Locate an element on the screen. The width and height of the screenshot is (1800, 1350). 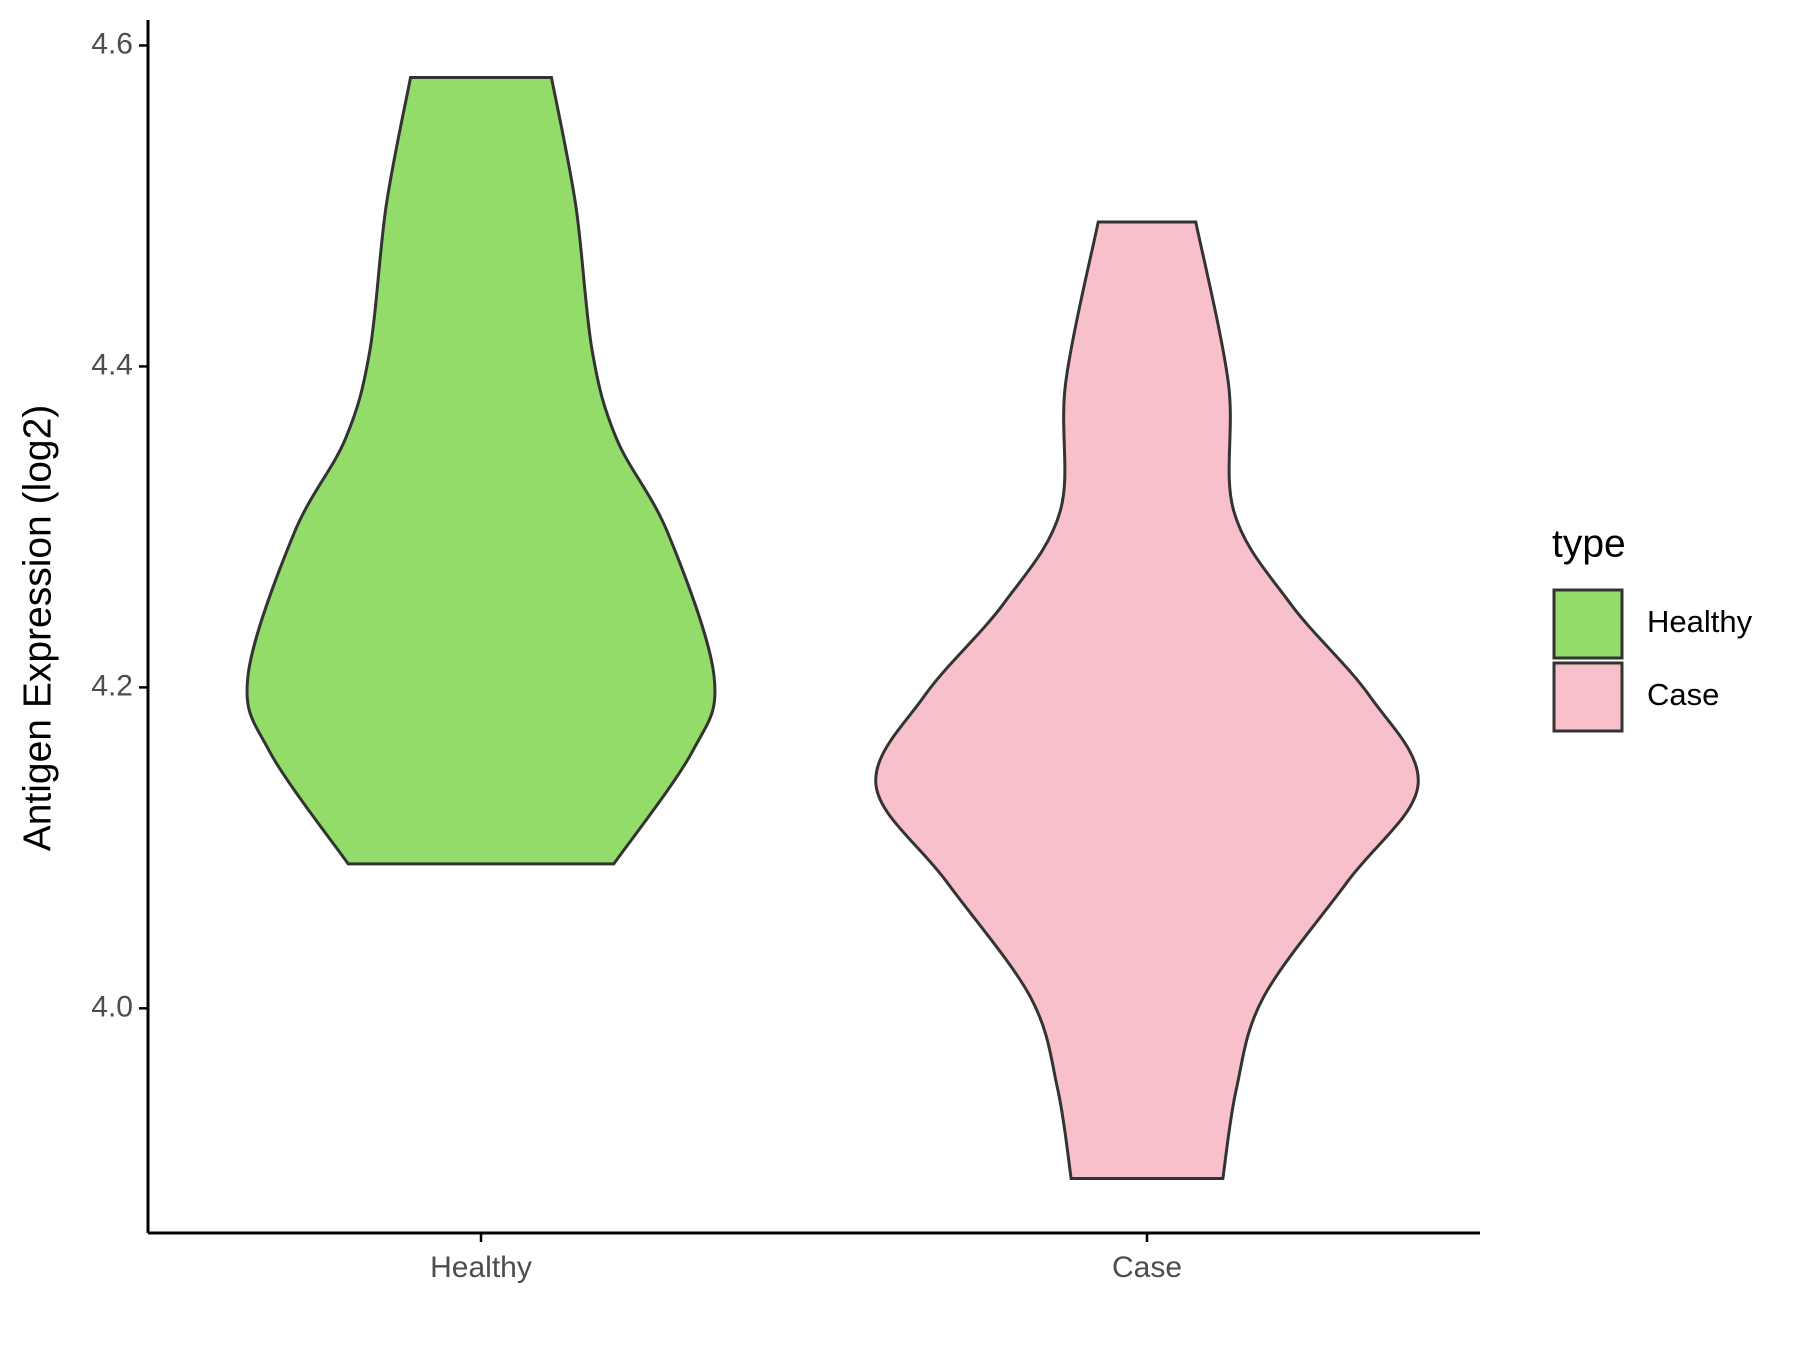
x-tick-label: Healthy is located at coordinates (481, 1267).